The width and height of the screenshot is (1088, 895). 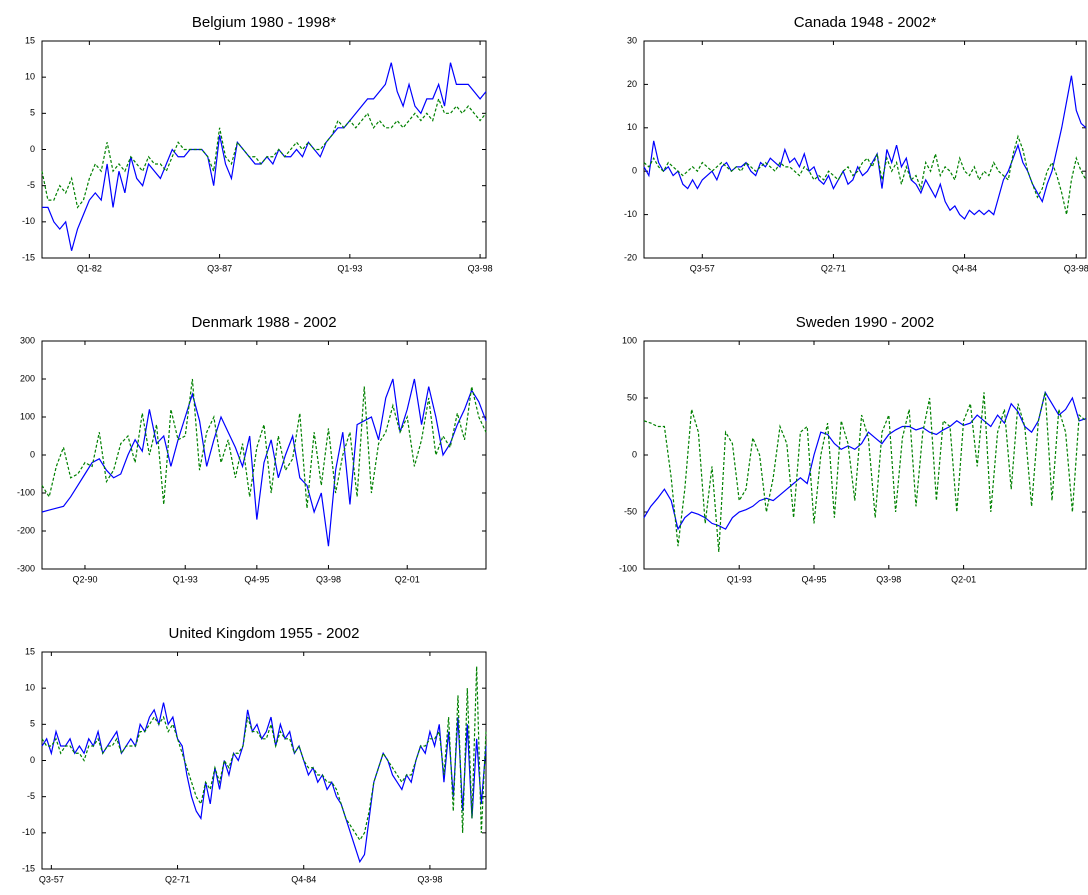 What do you see at coordinates (632, 40) in the screenshot?
I see `y-tick-label: 30` at bounding box center [632, 40].